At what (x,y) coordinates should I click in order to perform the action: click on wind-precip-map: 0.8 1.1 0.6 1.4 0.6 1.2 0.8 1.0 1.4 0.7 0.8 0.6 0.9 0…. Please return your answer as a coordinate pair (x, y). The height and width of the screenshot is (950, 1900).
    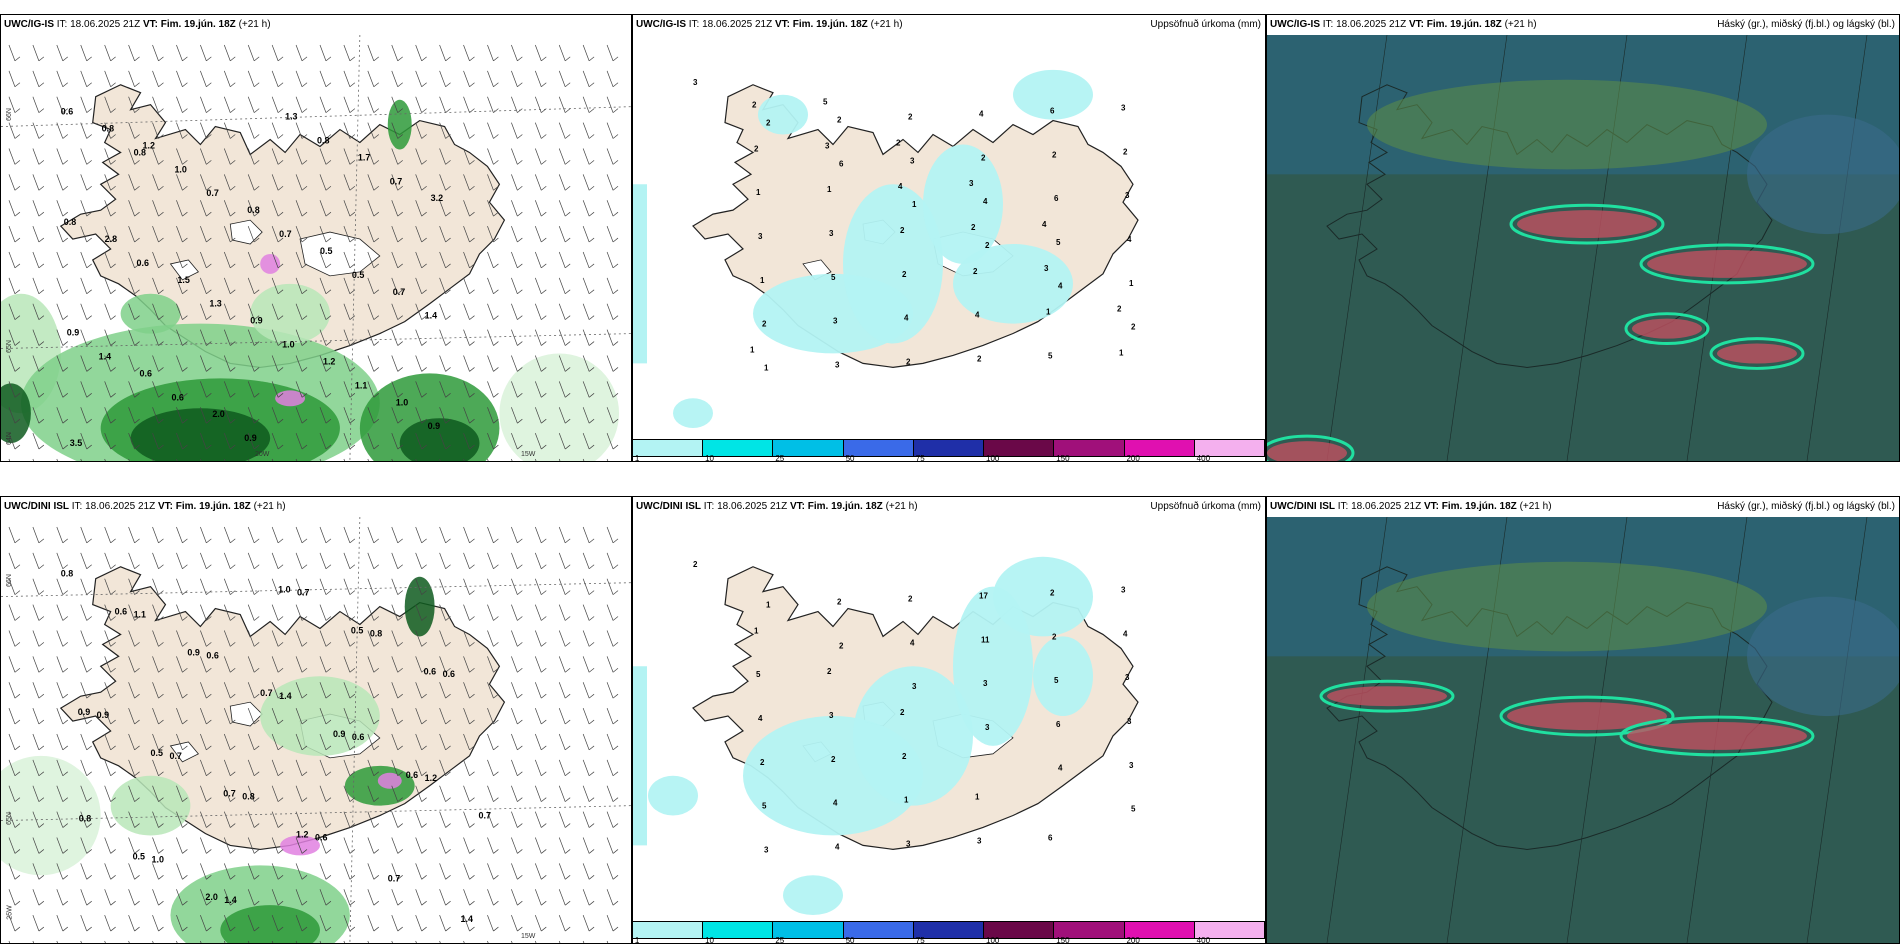
    Looking at the image, I should click on (316, 730).